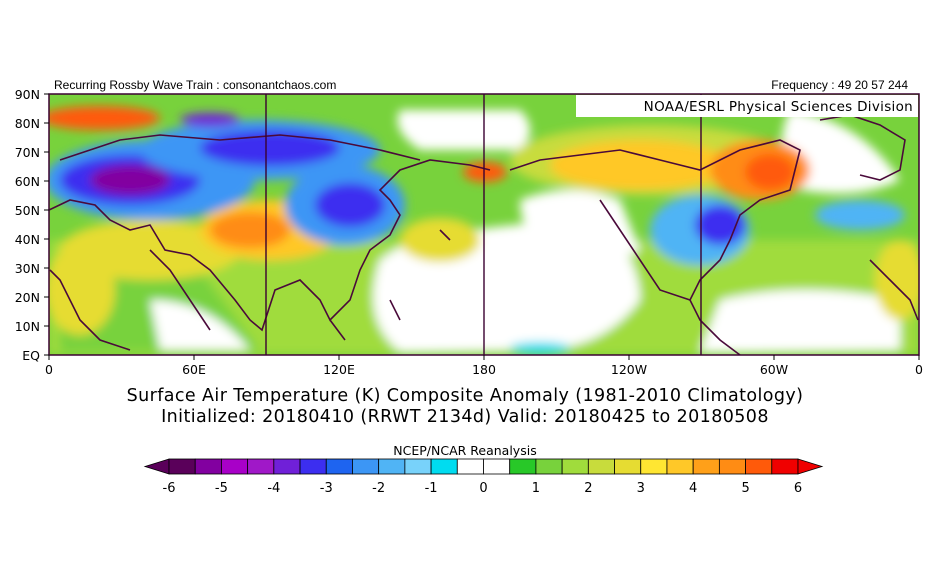  What do you see at coordinates (745, 488) in the screenshot?
I see `colorbar-tick: 5` at bounding box center [745, 488].